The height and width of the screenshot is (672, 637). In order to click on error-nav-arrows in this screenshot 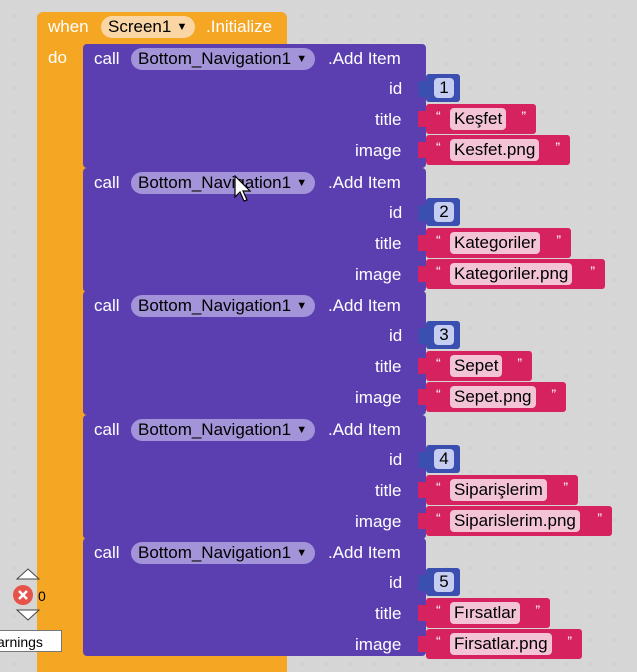, I will do `click(27, 594)`.